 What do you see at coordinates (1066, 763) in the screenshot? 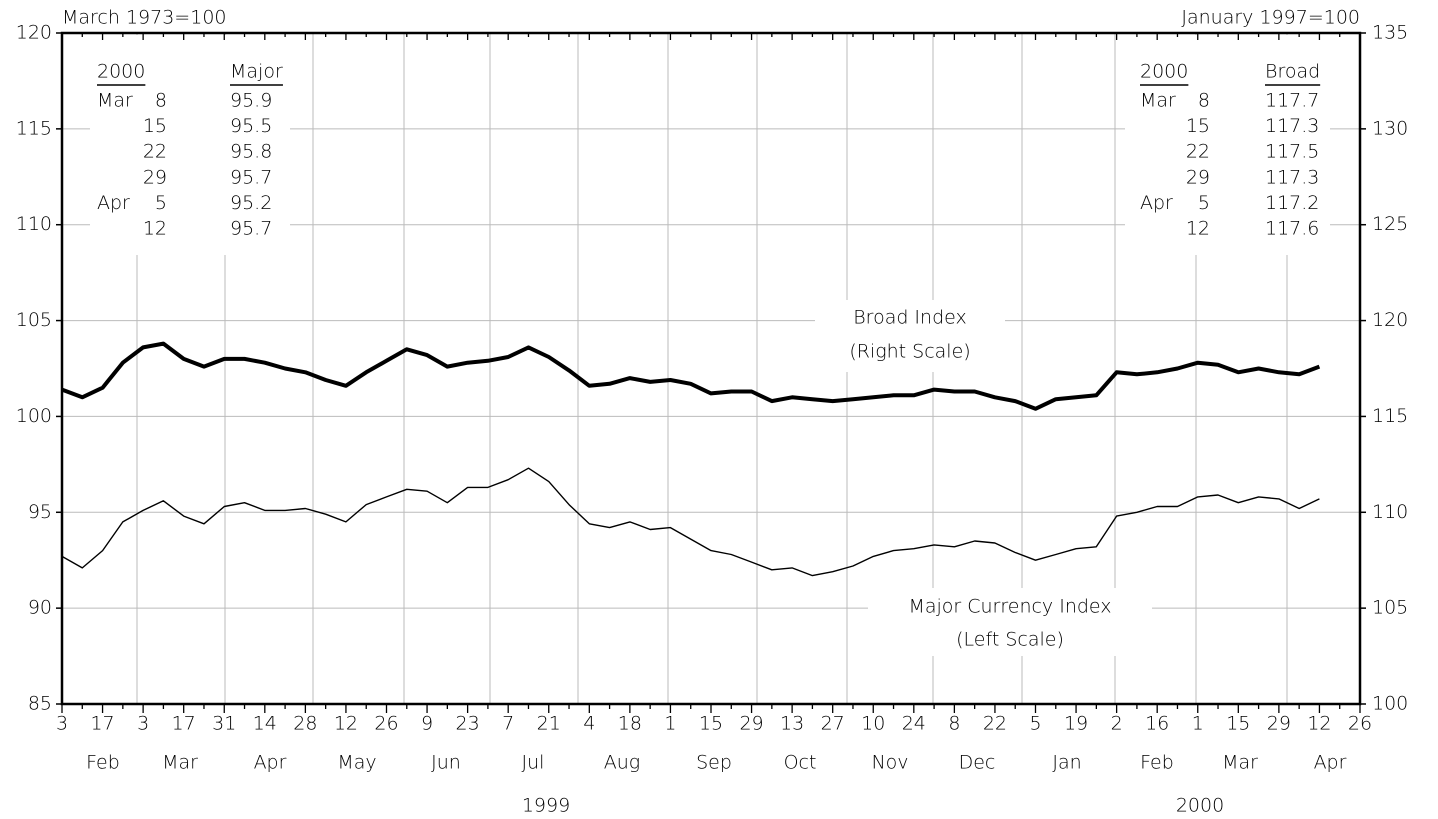
I see `month-label: Jan` at bounding box center [1066, 763].